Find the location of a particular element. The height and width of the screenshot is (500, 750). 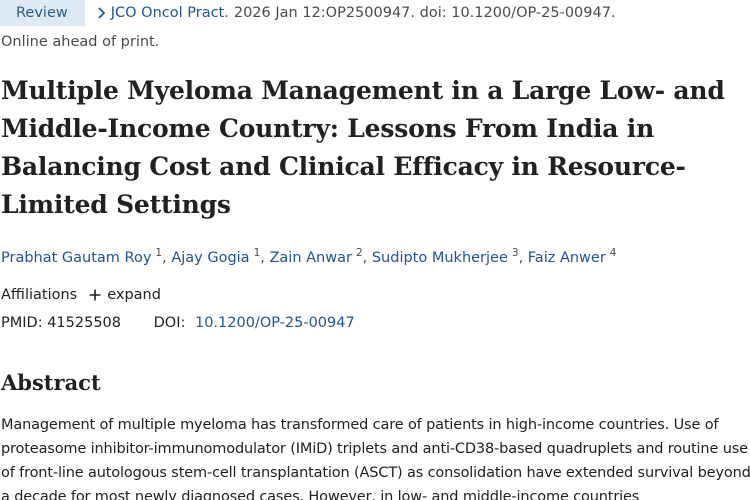

identifiers-row: PMID: 41525508 DOI: 10.1200/OP-25-00947 is located at coordinates (178, 323).